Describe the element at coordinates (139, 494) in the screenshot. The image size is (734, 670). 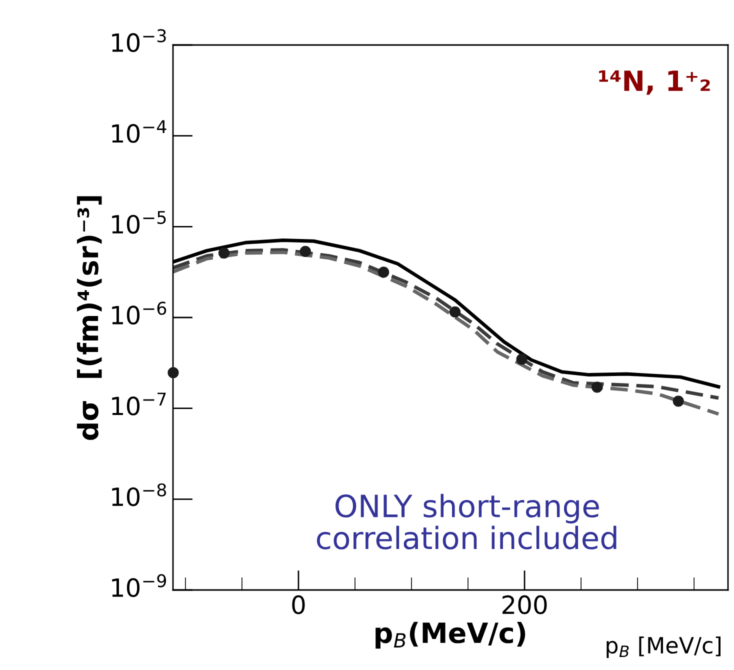
I see `y-tick-label: 10$^{−8}$` at that location.